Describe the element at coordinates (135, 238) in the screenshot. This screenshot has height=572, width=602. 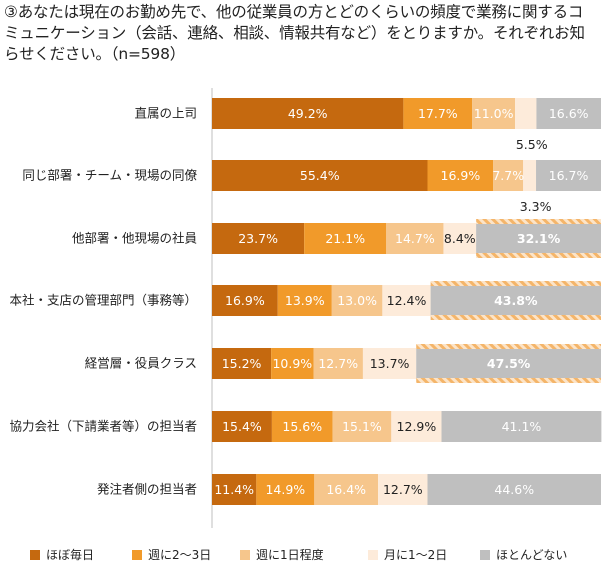
I see `category-label: 他部署・他現場の社員` at that location.